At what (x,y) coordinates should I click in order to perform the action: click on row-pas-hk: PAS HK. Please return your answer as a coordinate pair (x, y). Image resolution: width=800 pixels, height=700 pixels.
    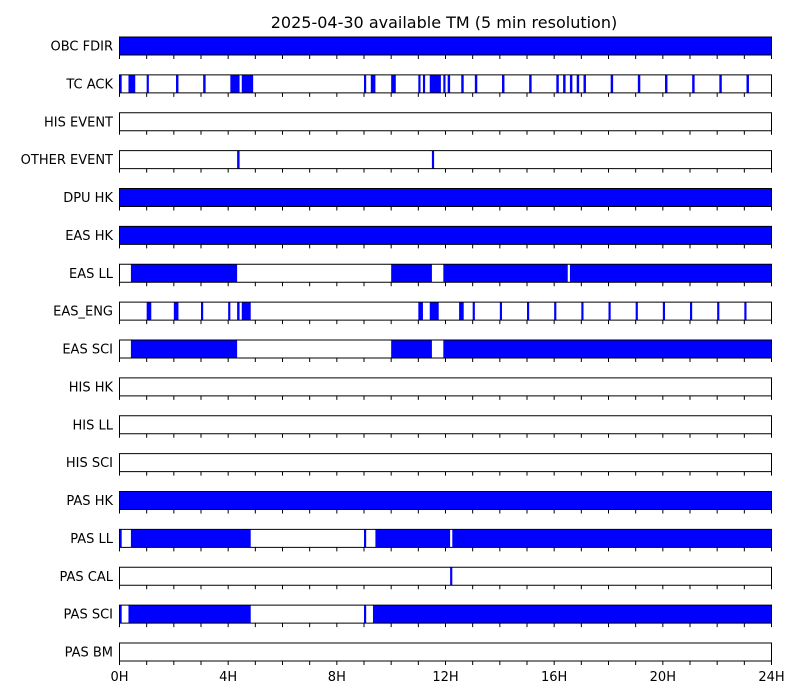
    Looking at the image, I should click on (419, 502).